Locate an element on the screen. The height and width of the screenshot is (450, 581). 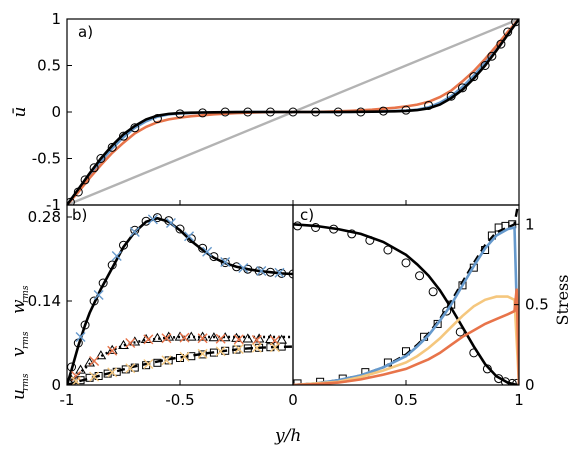
panel-a-ytick-label: -0.5 is located at coordinates (46, 159).